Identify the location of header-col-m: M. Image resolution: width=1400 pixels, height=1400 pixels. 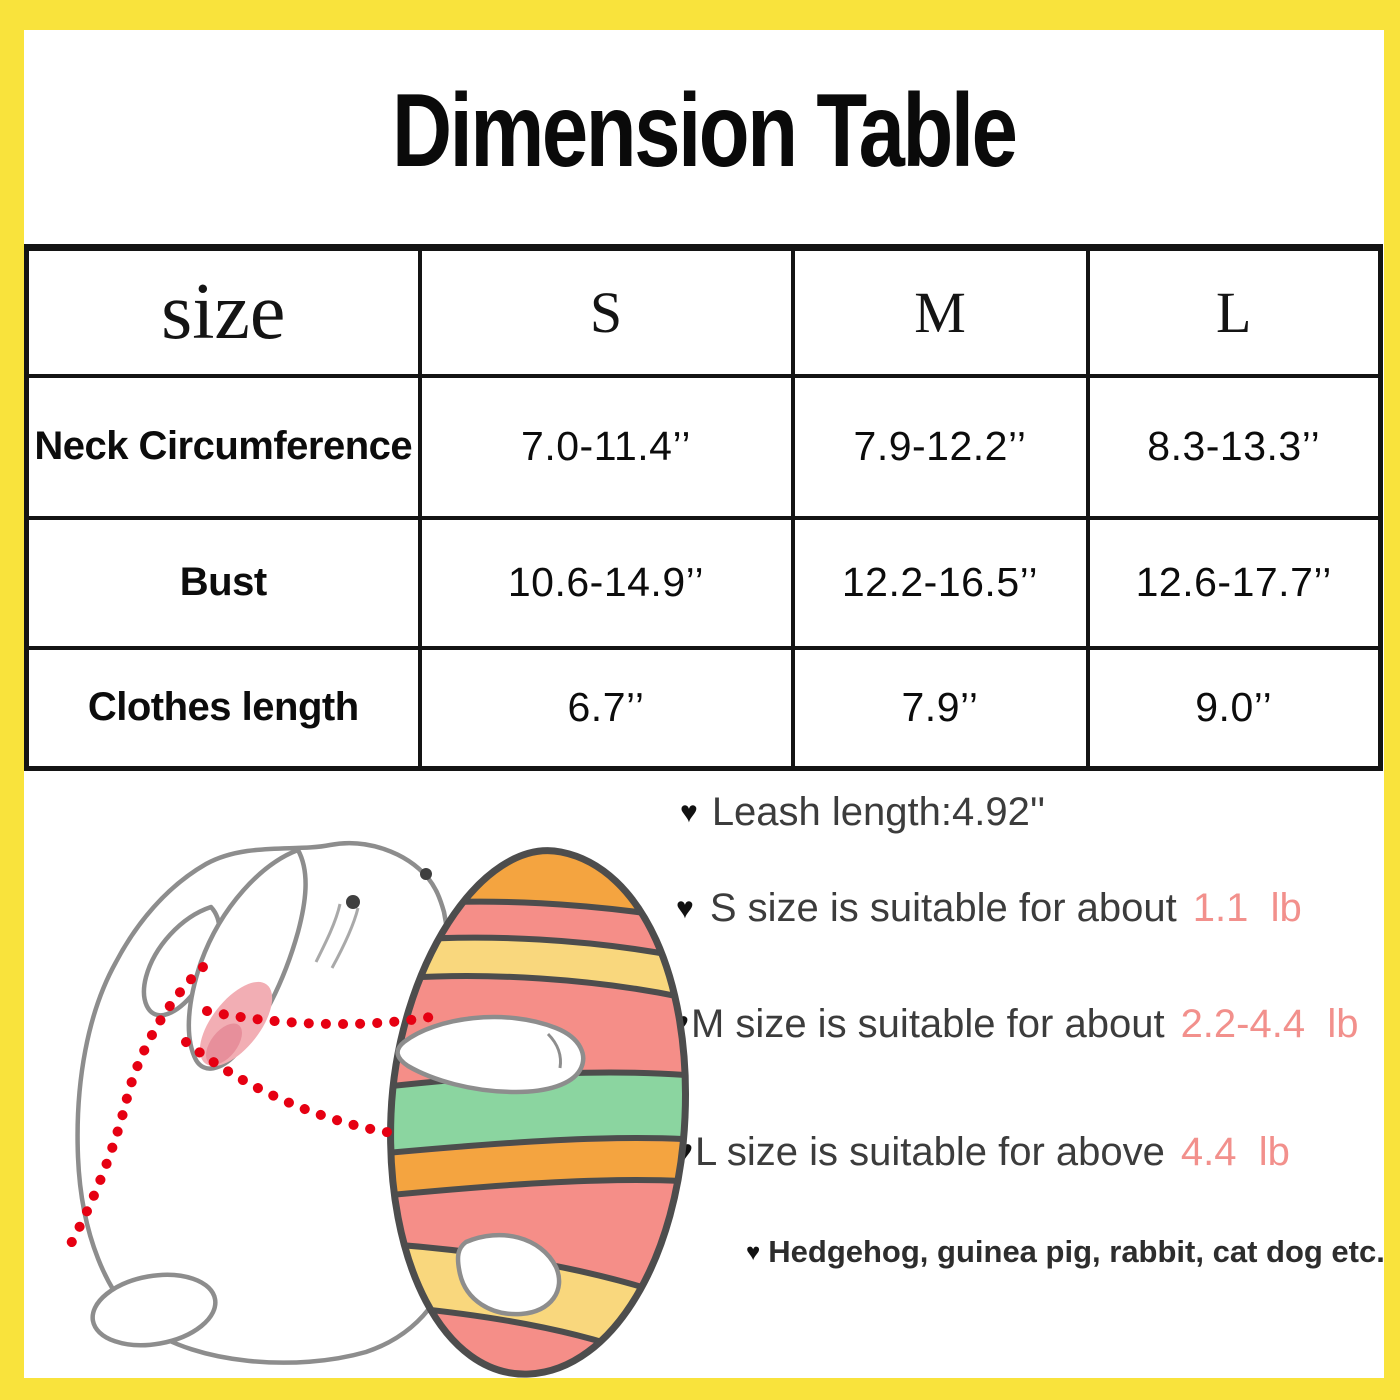
(940, 311).